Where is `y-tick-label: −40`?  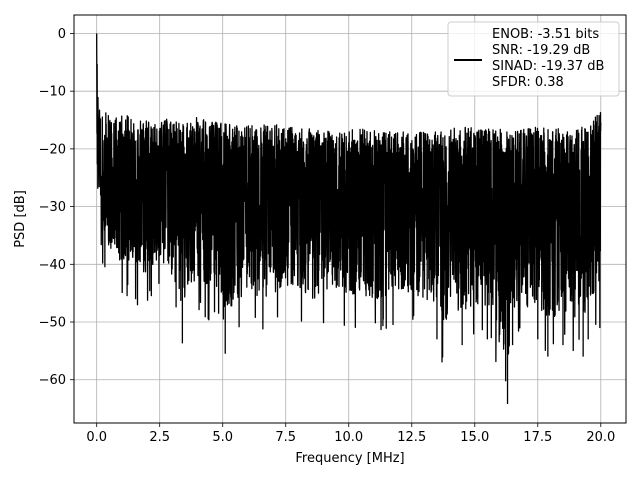
y-tick-label: −40 is located at coordinates (52, 265).